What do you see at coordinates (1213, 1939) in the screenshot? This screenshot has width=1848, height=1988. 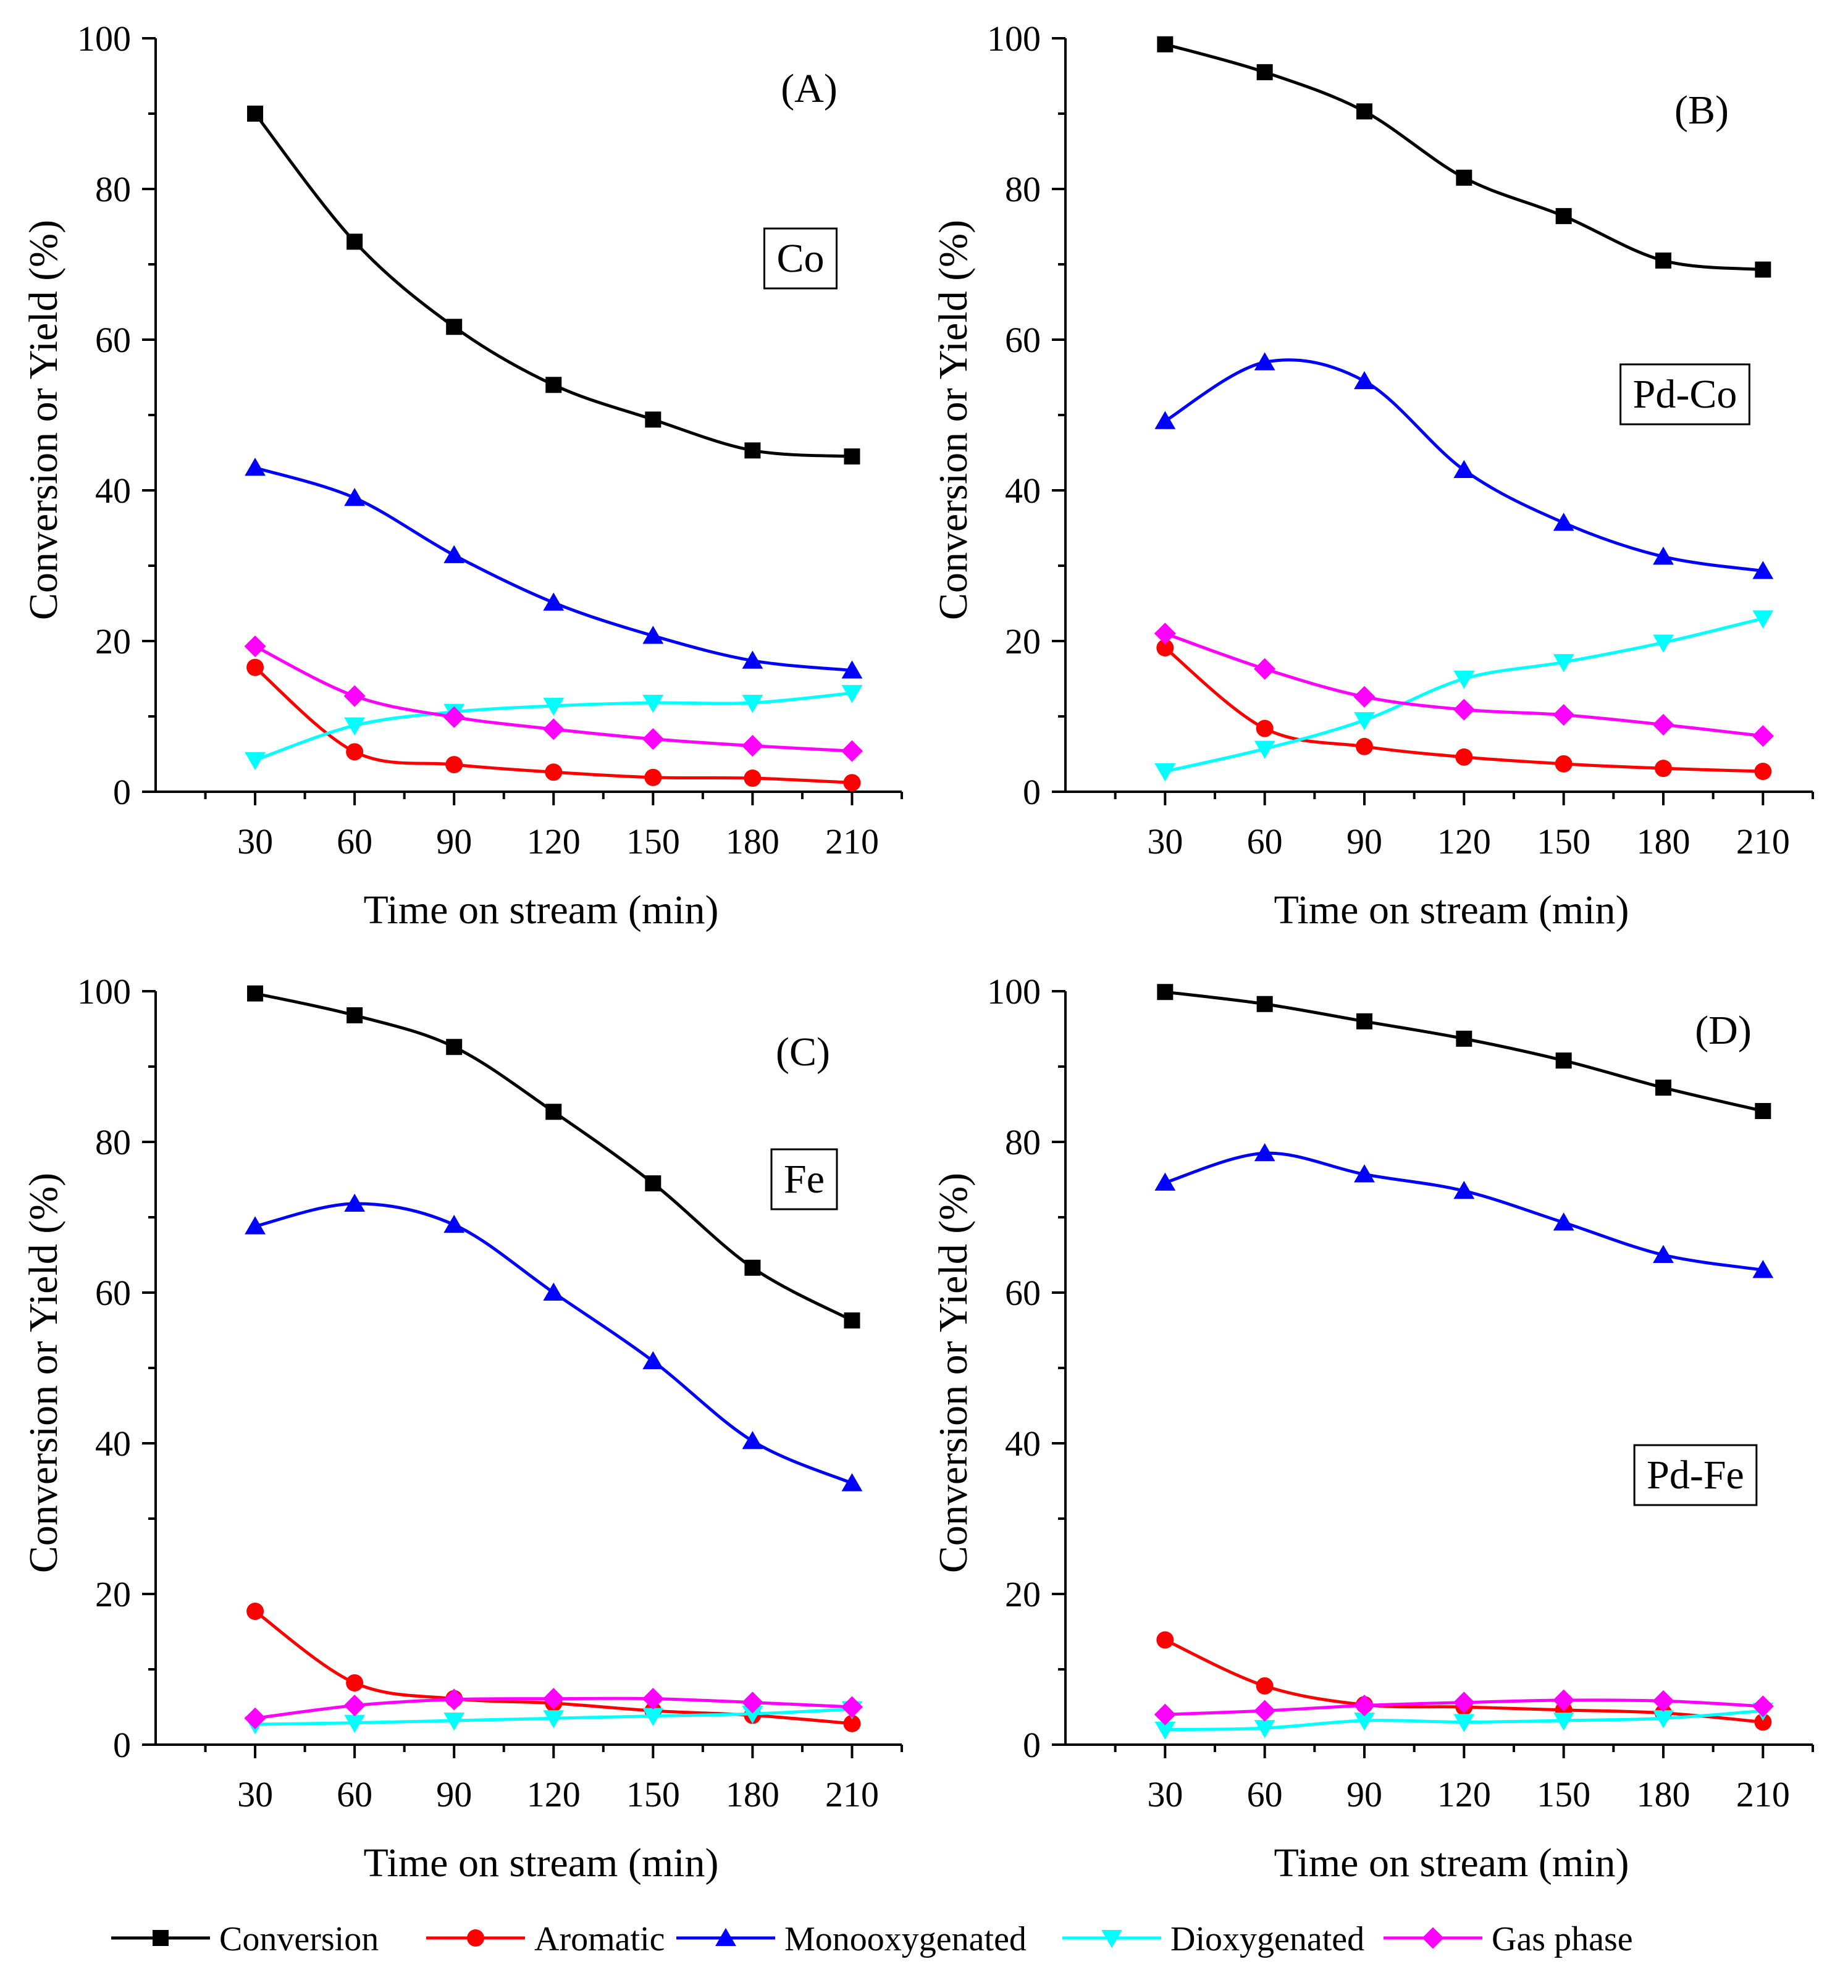 I see `legend-item: Dioxygenated` at bounding box center [1213, 1939].